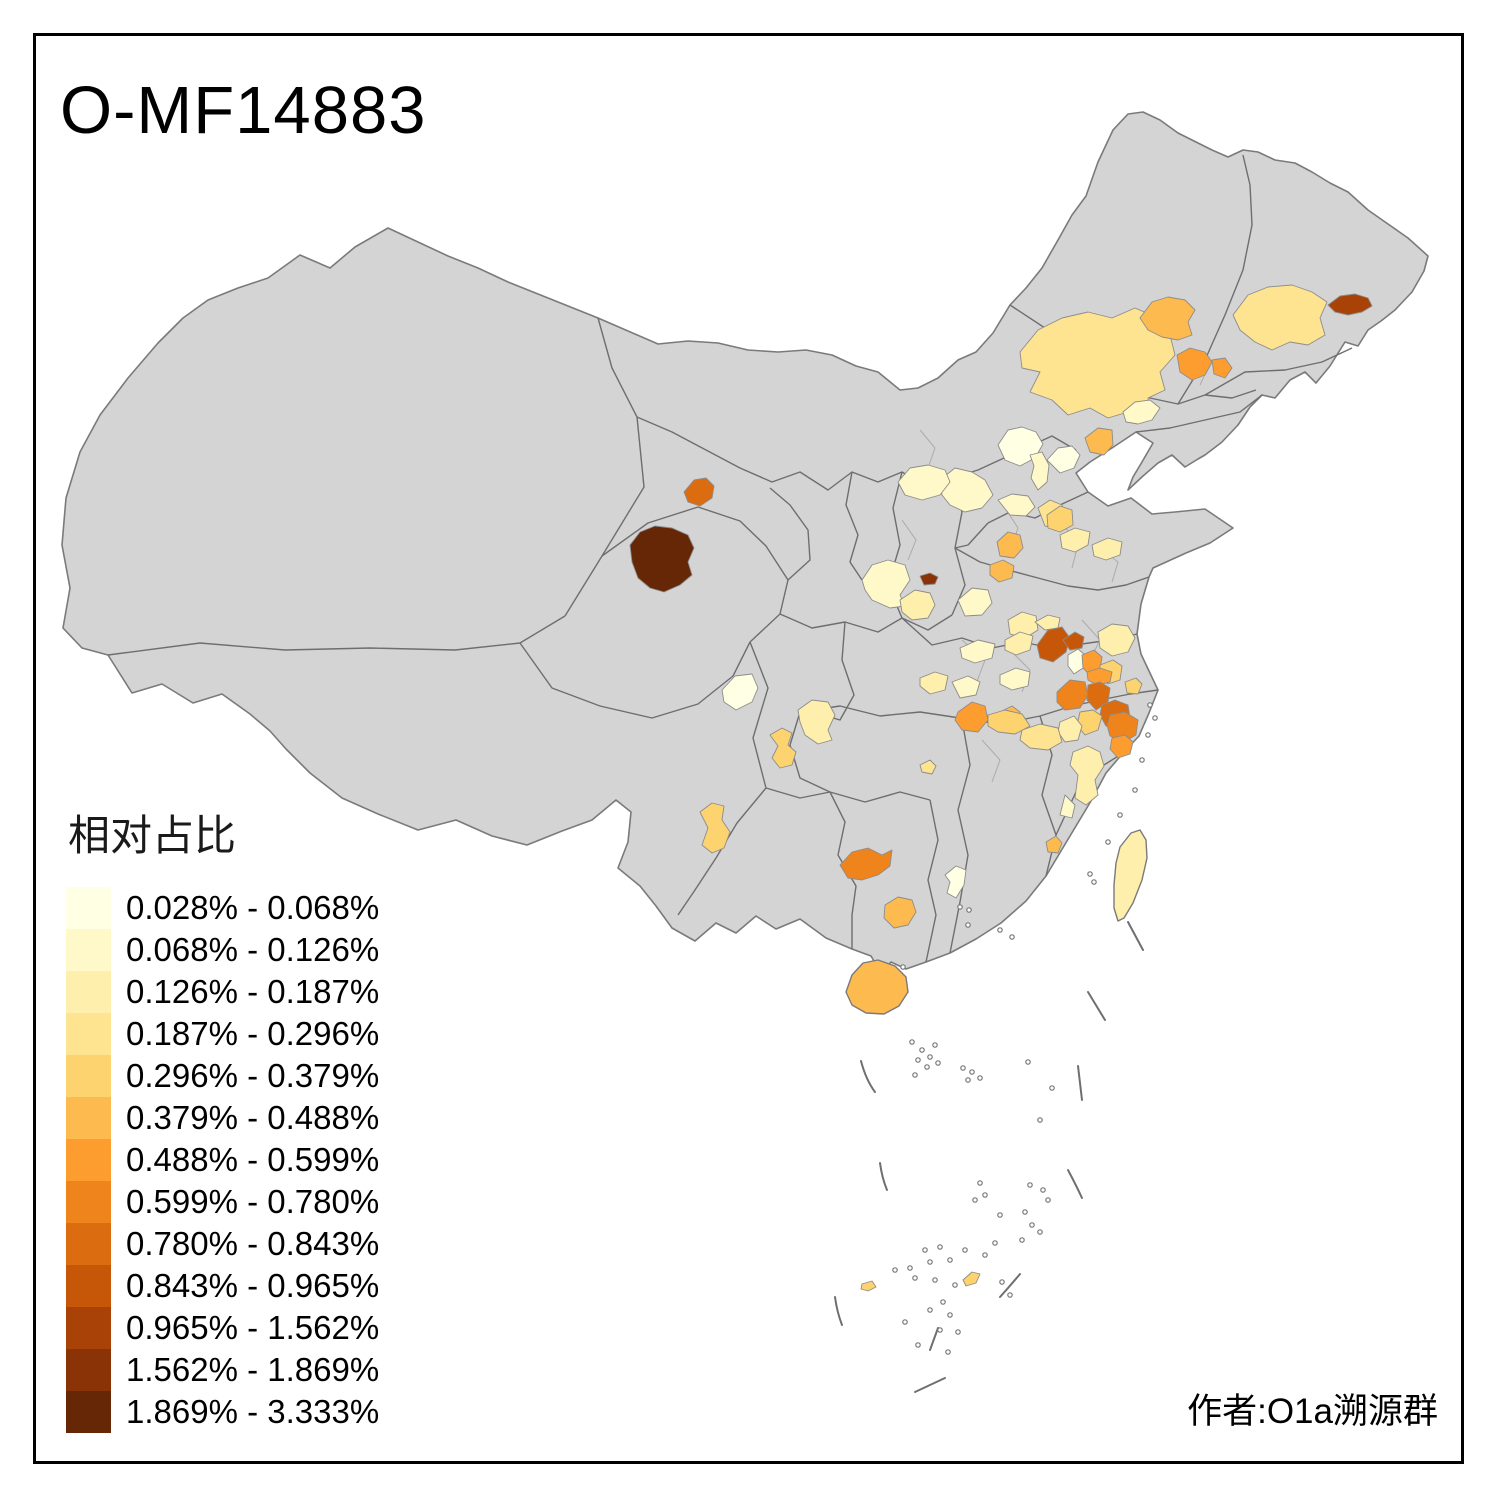  I want to click on legend-label: 1.869% - 3.333%, so click(253, 1411).